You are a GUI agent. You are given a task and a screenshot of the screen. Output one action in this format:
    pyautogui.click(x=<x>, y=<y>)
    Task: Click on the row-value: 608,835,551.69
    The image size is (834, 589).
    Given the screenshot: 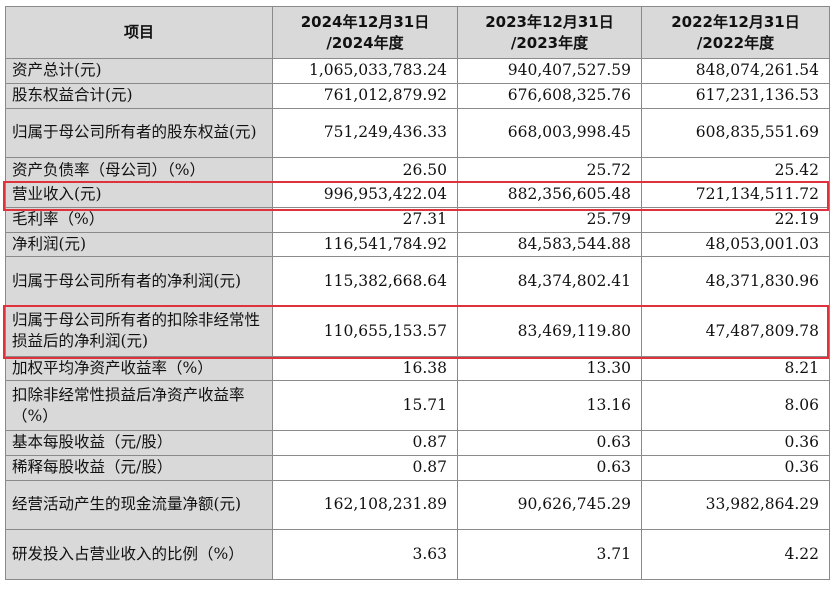 What is the action you would take?
    pyautogui.click(x=735, y=133)
    